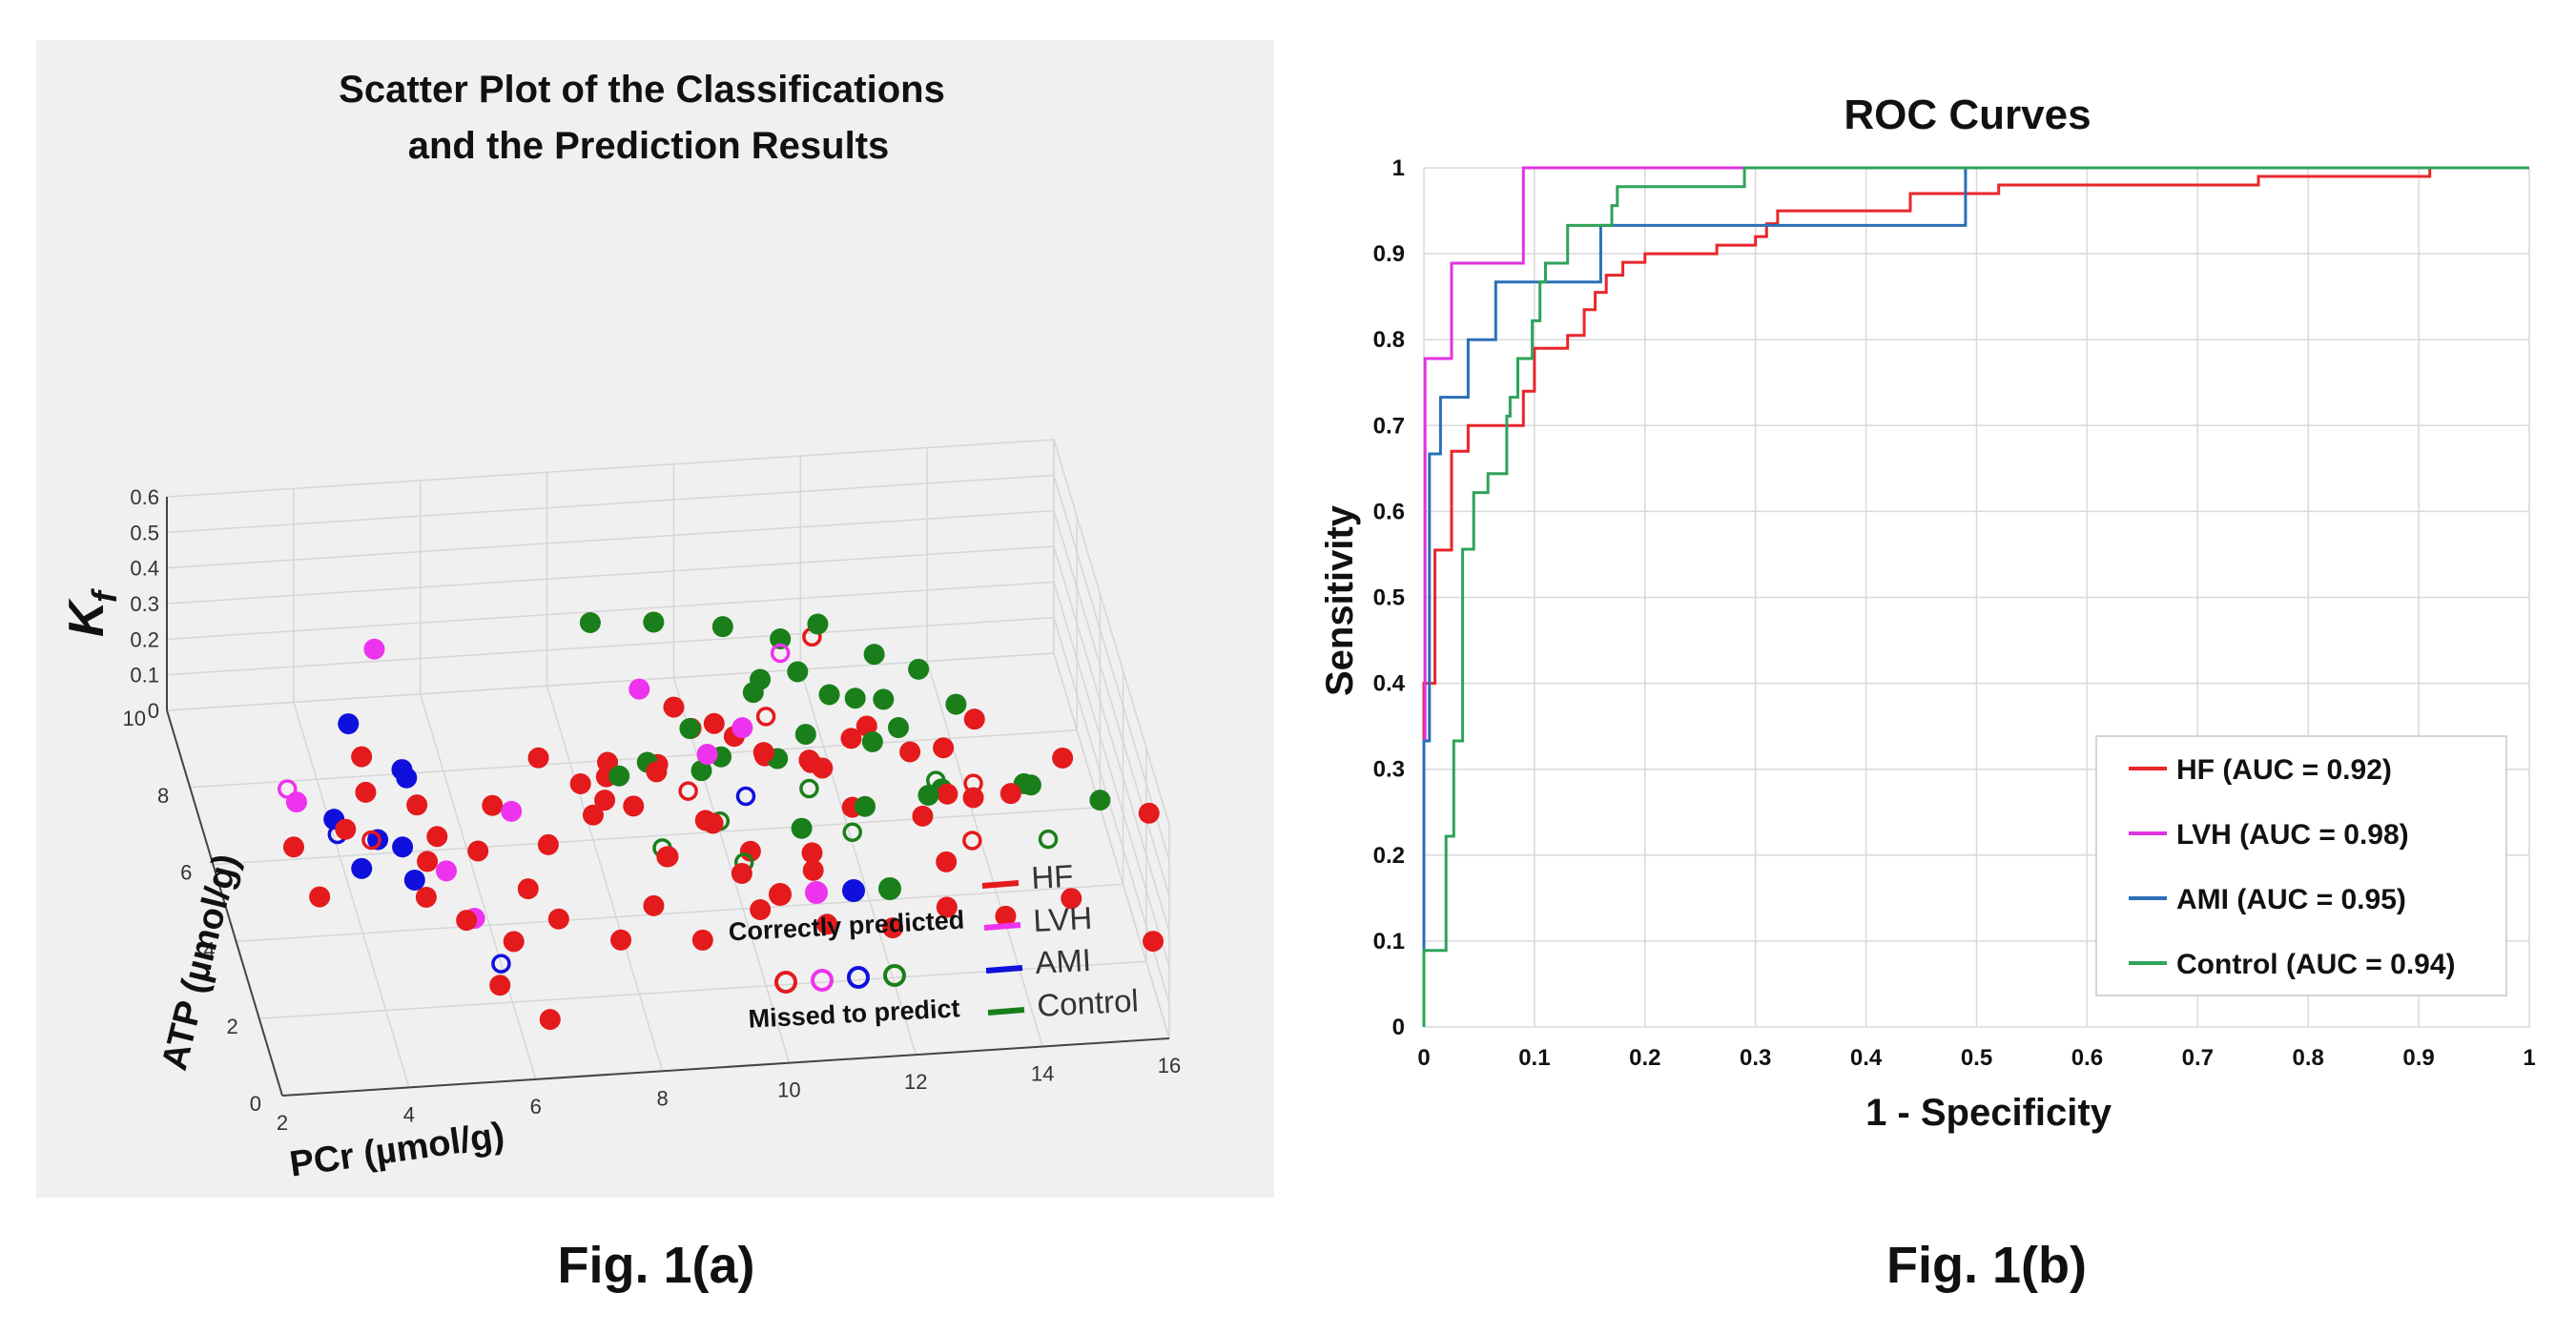 The width and height of the screenshot is (2576, 1334). I want to click on legend-line-hf, so click(1000, 884).